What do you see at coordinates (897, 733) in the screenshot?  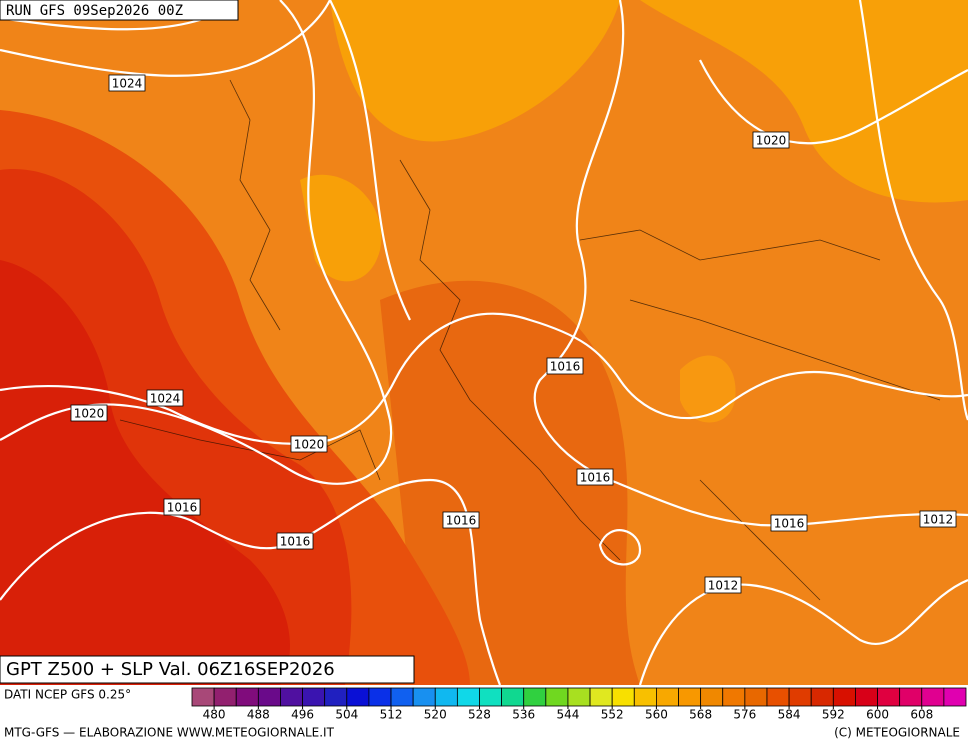 I see `footer-right: (C) METEOGIORNALE` at bounding box center [897, 733].